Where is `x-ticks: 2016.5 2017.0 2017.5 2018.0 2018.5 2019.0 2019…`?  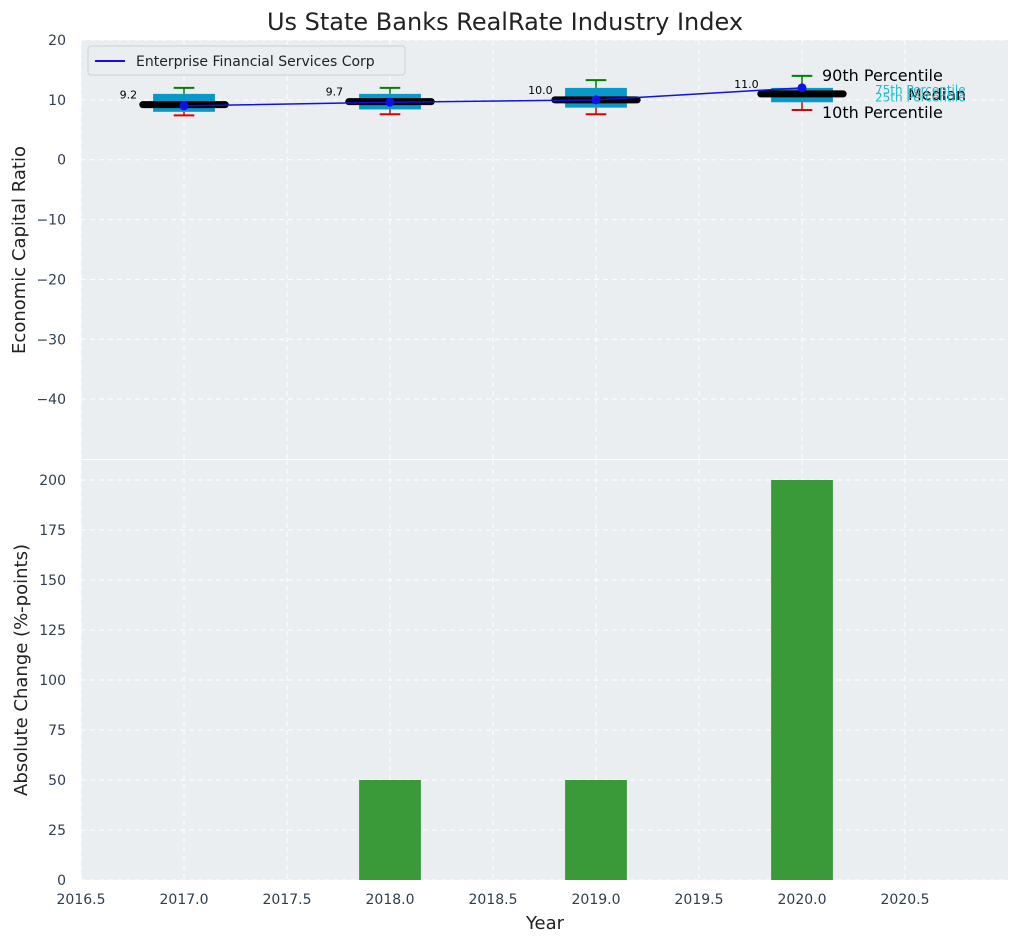 x-ticks: 2016.5 2017.0 2017.5 2018.0 2018.5 2019.0 2019… is located at coordinates (493, 900).